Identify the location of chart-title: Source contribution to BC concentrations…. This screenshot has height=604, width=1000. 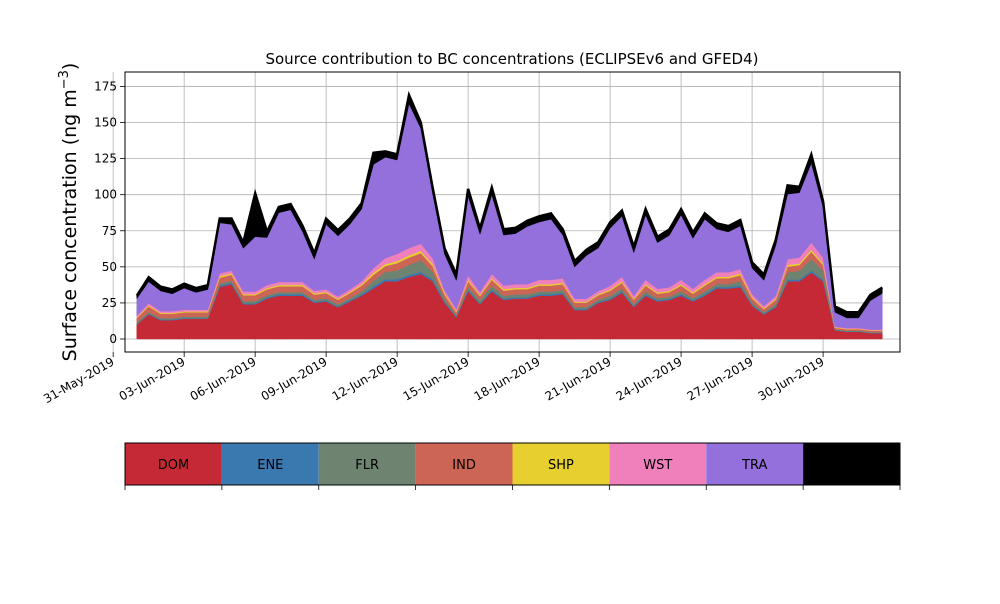
(511, 59).